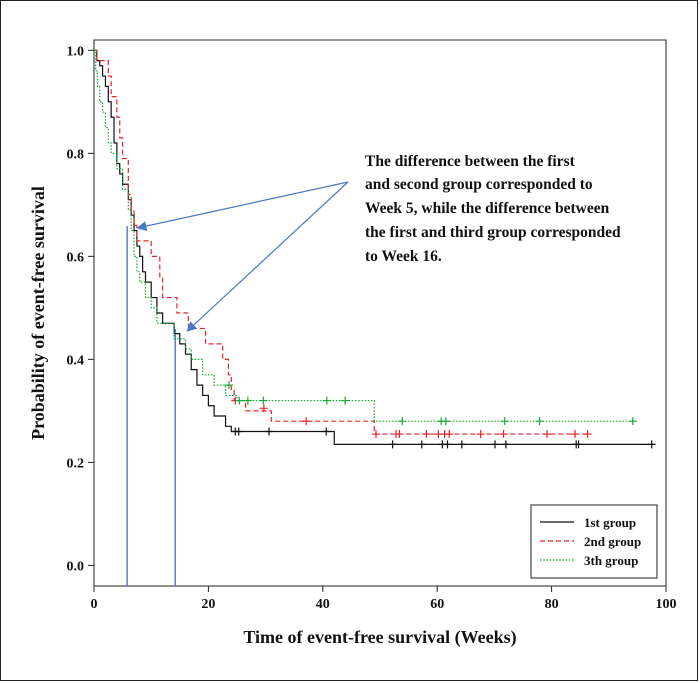 This screenshot has width=700, height=683. What do you see at coordinates (666, 604) in the screenshot?
I see `x-tick-label-5: 100` at bounding box center [666, 604].